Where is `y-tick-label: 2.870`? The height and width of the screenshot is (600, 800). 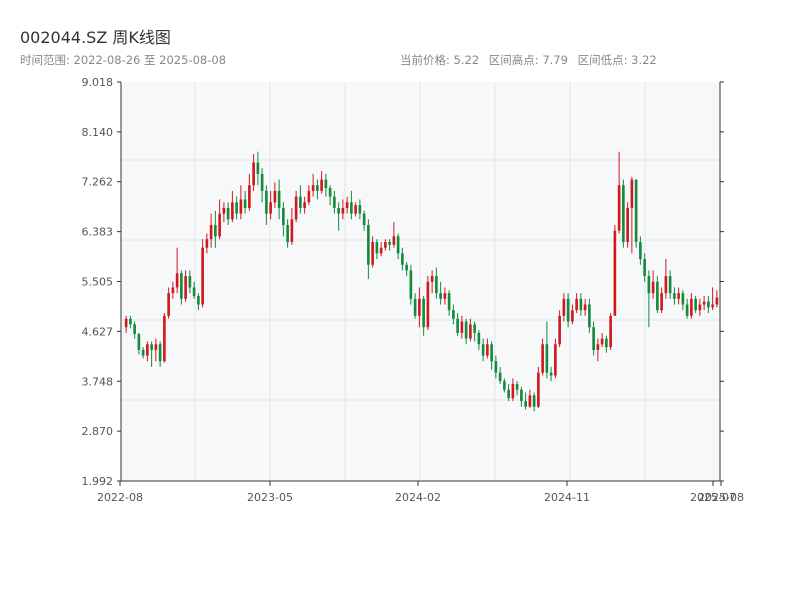
y-tick-label: 2.870 is located at coordinates (98, 431).